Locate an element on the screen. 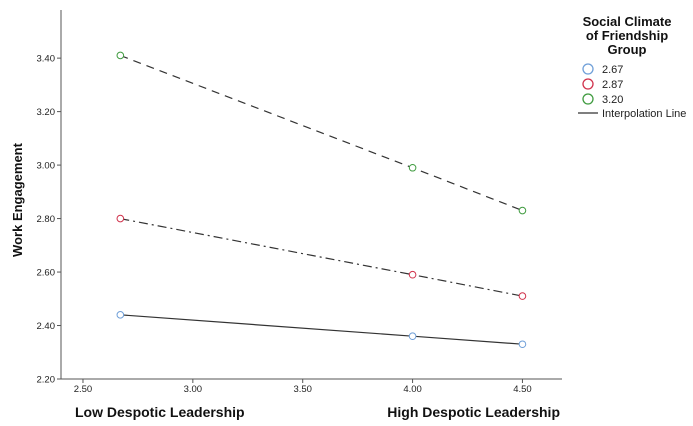 This screenshot has width=693, height=426. y-tick-label: 3.40 is located at coordinates (46, 59).